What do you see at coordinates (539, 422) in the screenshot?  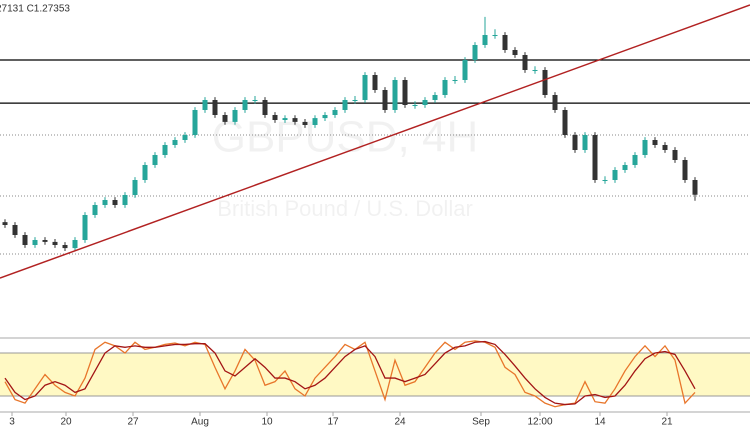 I see `x-tick-label: 12:00` at bounding box center [539, 422].